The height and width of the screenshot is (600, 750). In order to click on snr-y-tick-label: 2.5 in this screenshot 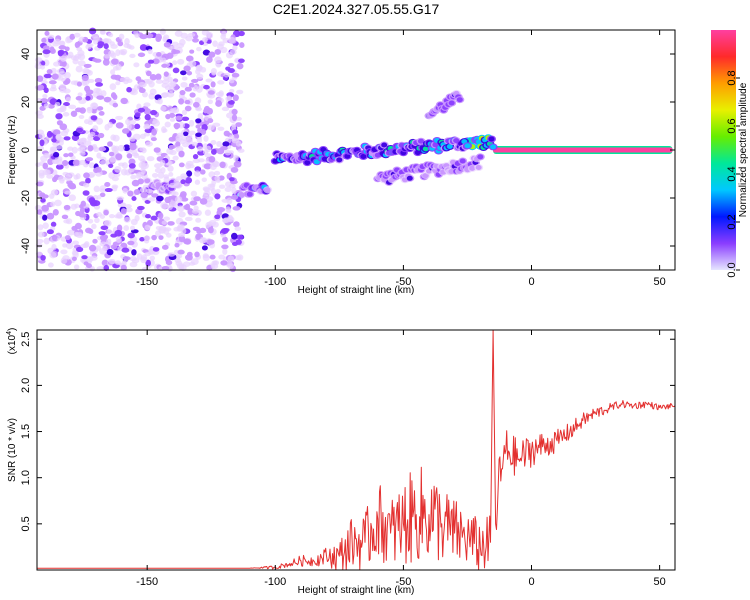, I will do `click(26, 339)`.